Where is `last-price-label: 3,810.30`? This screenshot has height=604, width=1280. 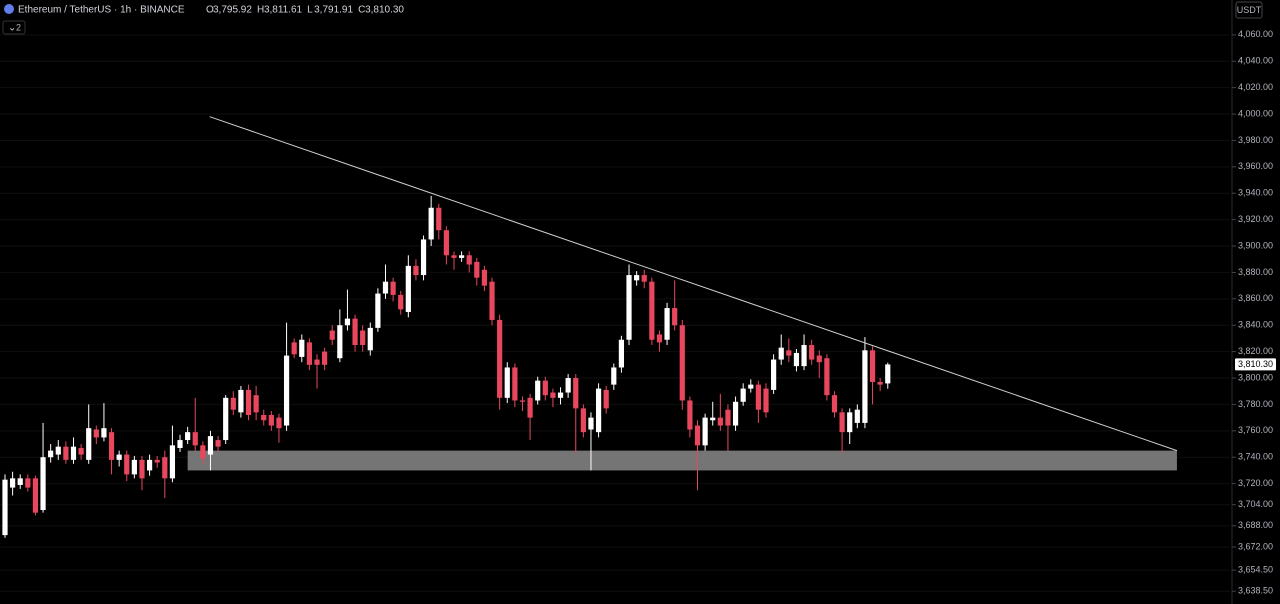 last-price-label: 3,810.30 is located at coordinates (1255, 364).